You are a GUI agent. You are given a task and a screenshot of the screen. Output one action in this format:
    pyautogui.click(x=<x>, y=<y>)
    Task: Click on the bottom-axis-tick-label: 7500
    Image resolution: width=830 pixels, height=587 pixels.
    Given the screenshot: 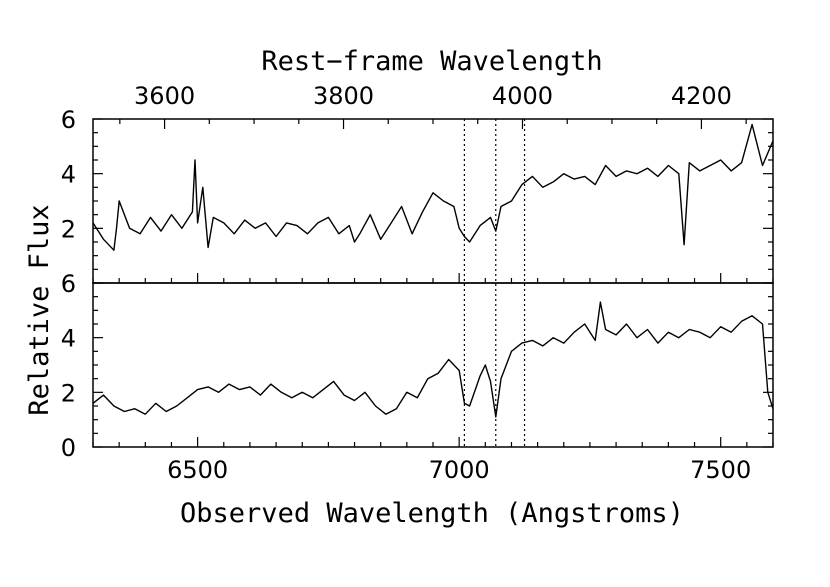 What is the action you would take?
    pyautogui.click(x=720, y=470)
    